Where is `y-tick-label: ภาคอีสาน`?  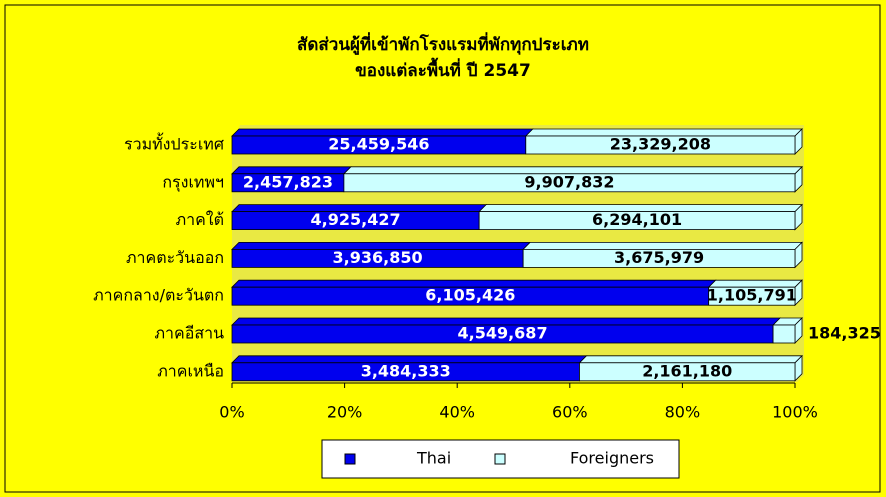
y-tick-label: ภาคอีสาน is located at coordinates (189, 333).